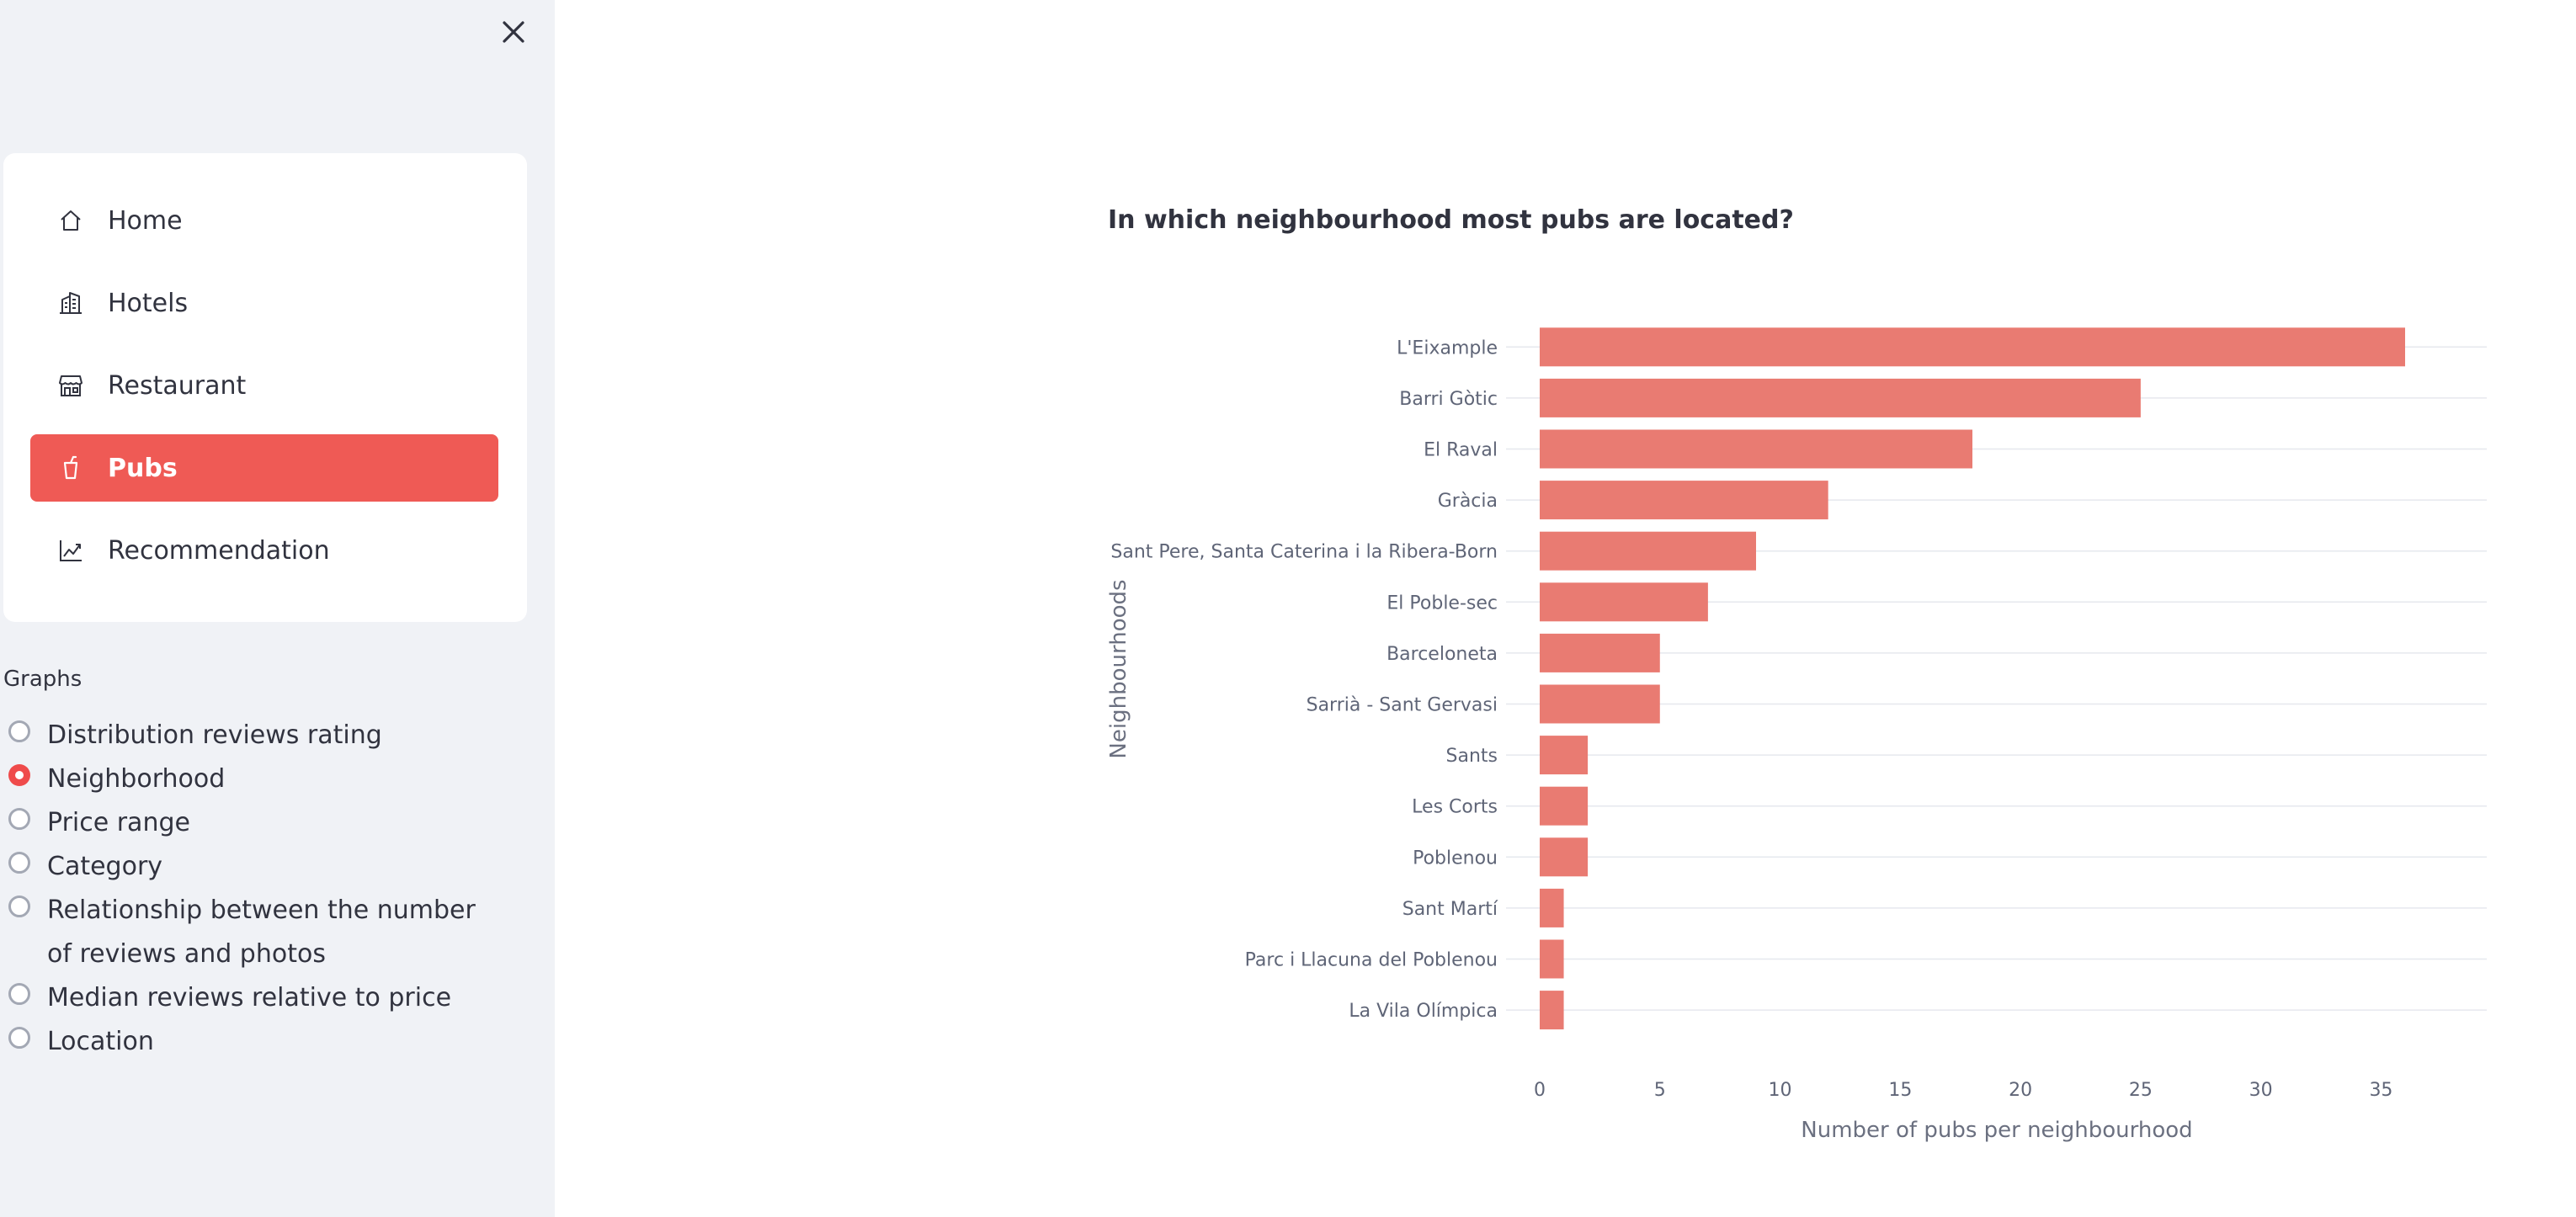 This screenshot has height=1217, width=2576. What do you see at coordinates (19, 775) in the screenshot?
I see `radio-button-selected` at bounding box center [19, 775].